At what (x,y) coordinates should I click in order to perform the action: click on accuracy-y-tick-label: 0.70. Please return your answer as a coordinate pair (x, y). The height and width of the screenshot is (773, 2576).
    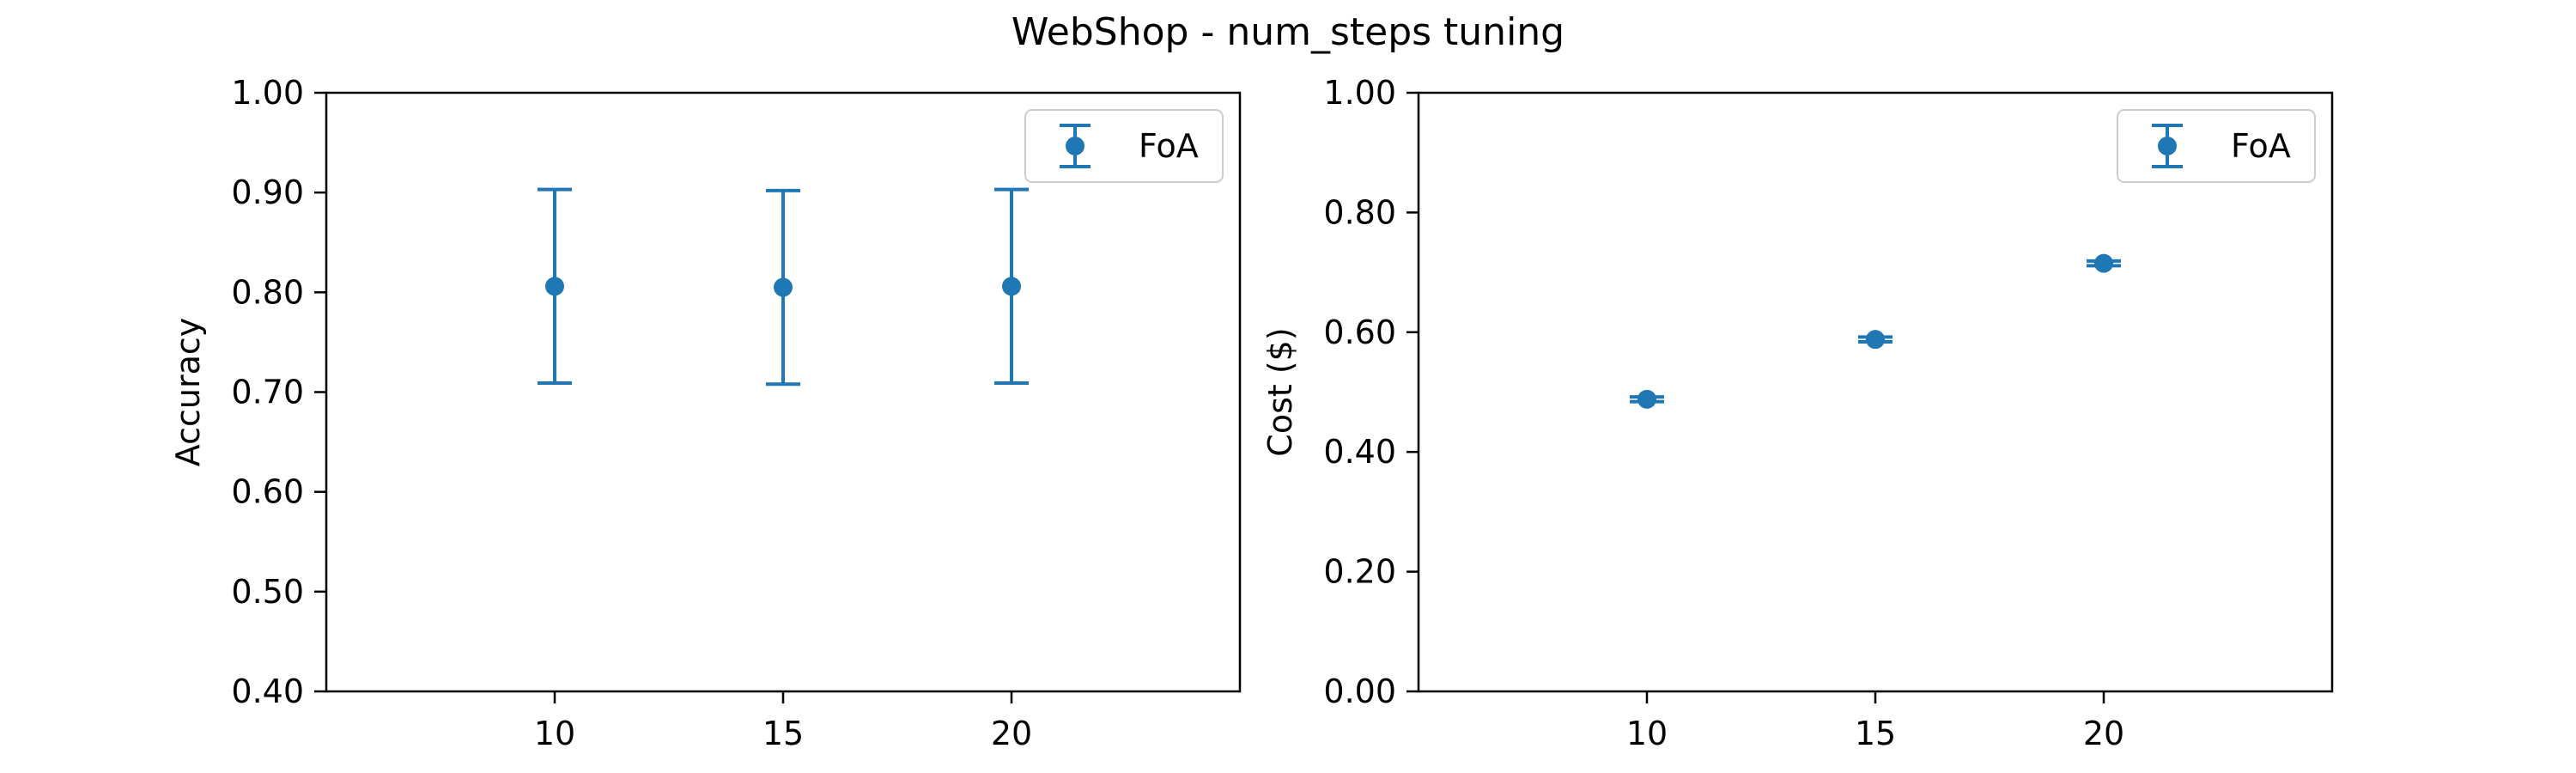
    Looking at the image, I should click on (268, 392).